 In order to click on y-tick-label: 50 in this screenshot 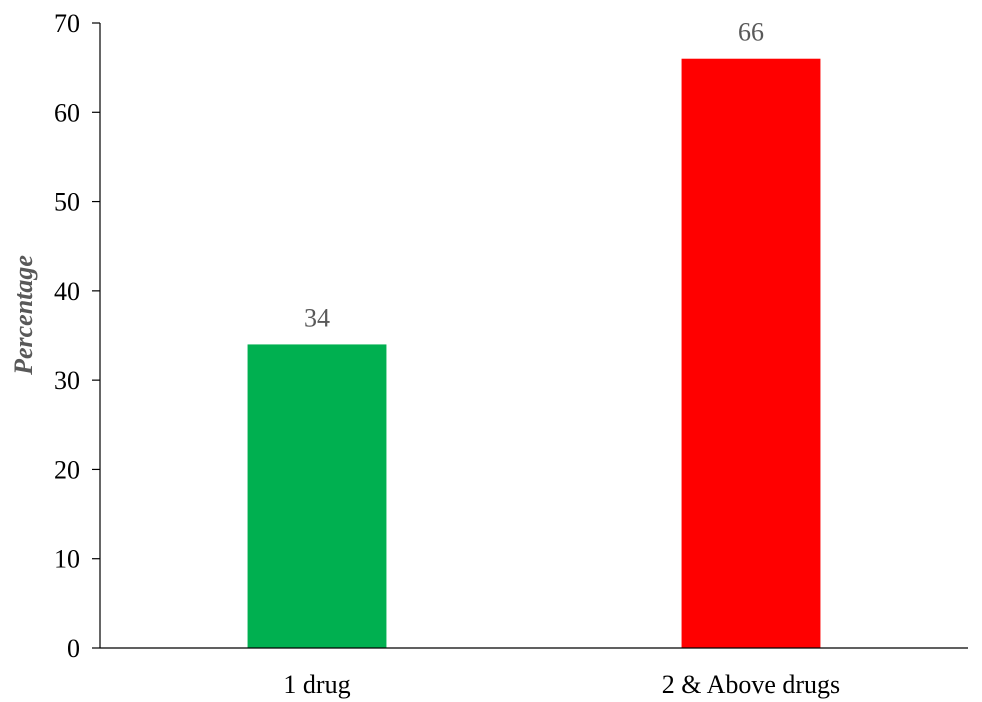, I will do `click(67, 202)`.